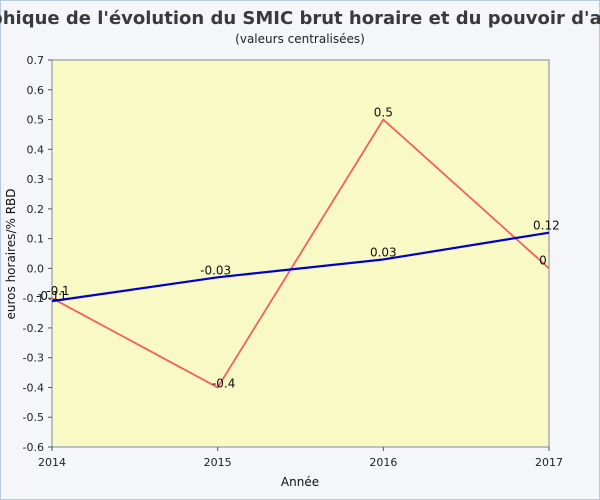 This screenshot has height=500, width=600. What do you see at coordinates (549, 462) in the screenshot?
I see `x-tick-label: 2017` at bounding box center [549, 462].